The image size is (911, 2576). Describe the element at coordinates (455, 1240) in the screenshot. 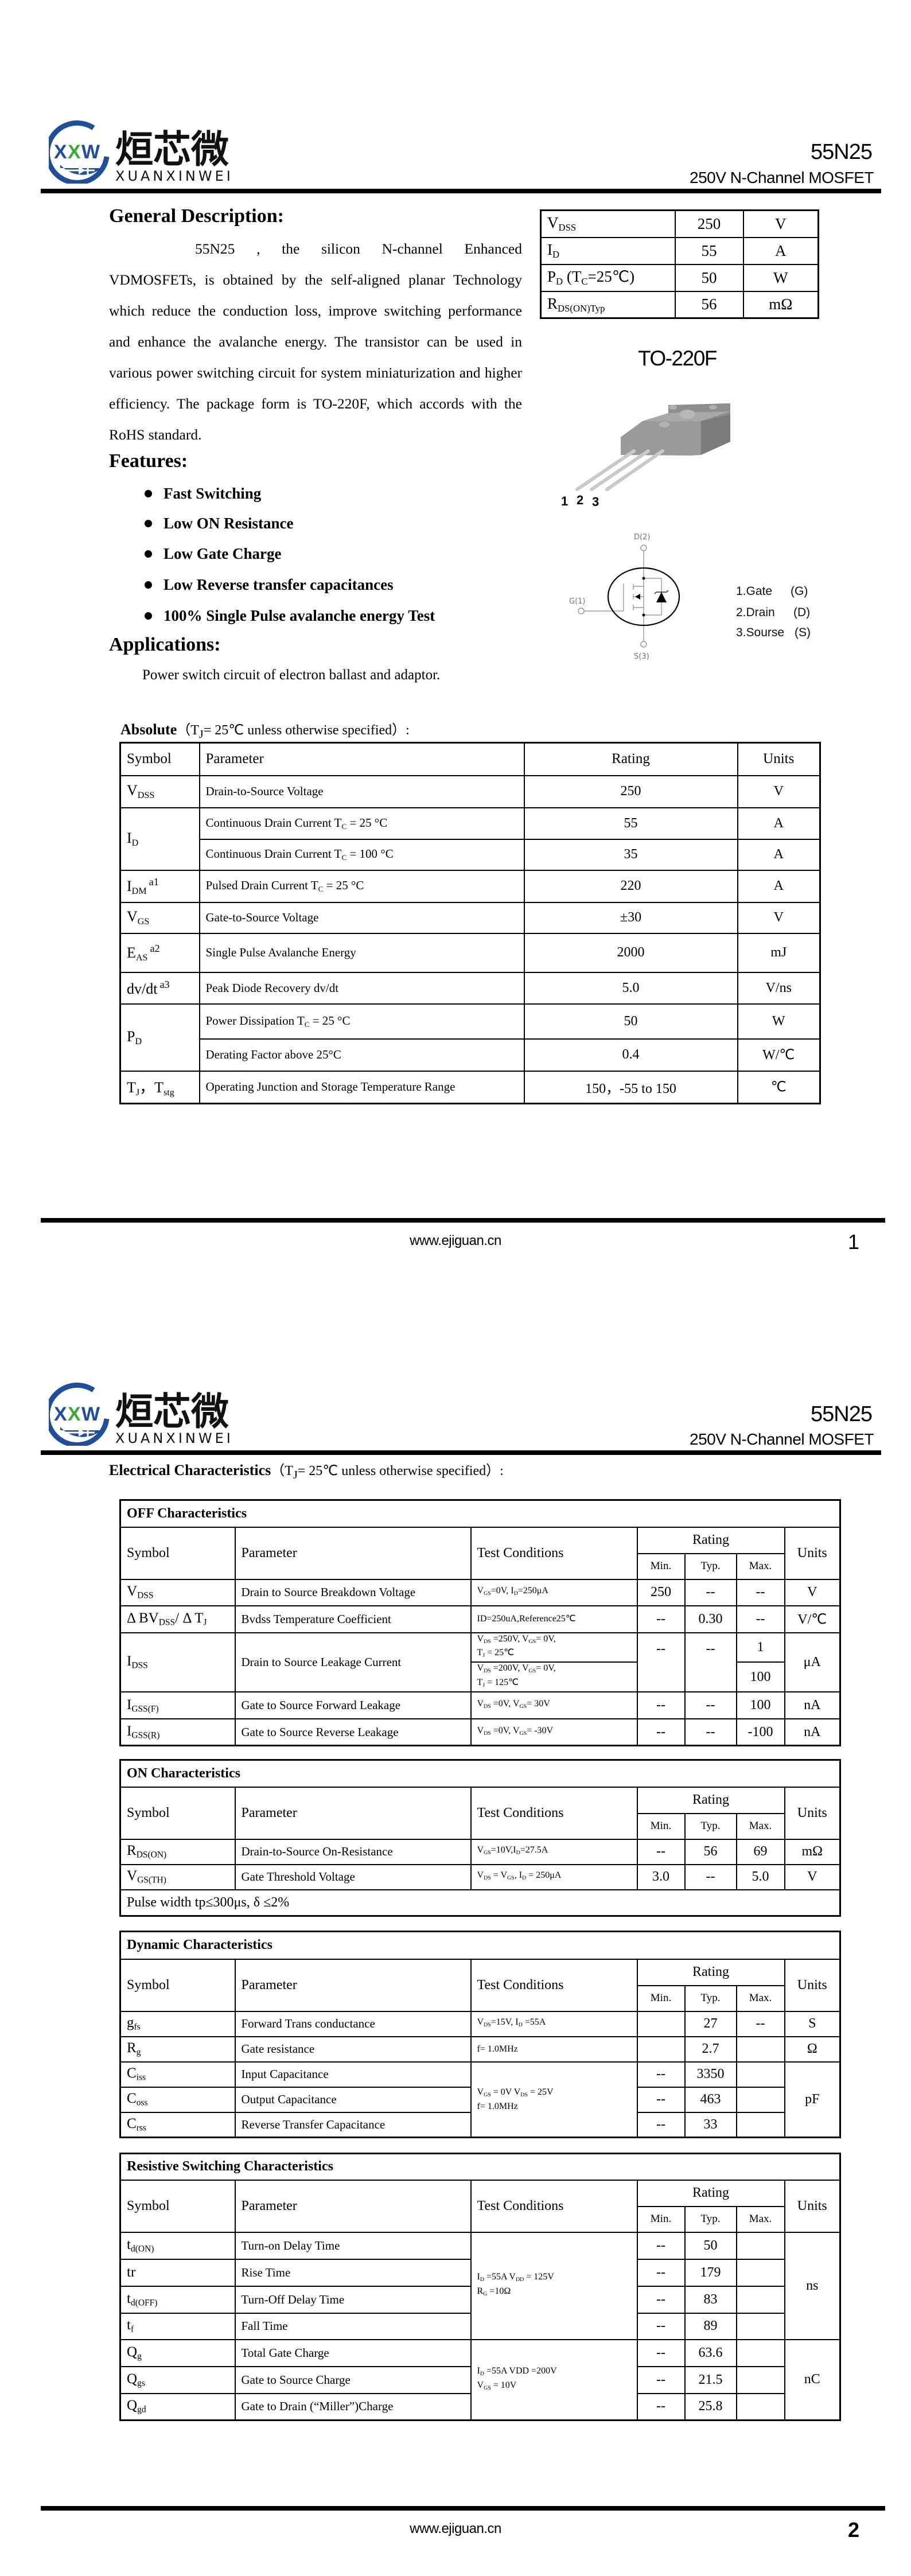

I see `footer-url: www.ejiguan.cn` at that location.